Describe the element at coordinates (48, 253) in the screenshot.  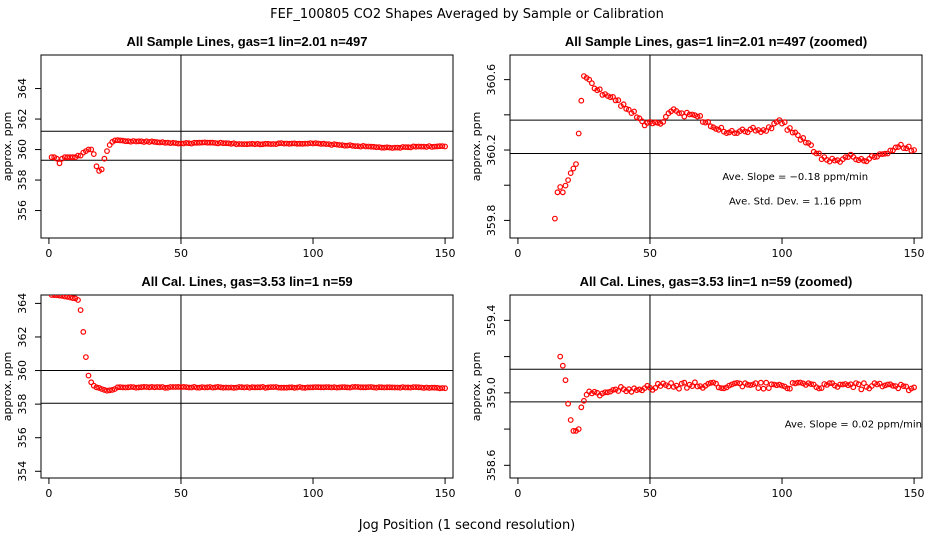
I see `x-tick-label: 0` at that location.